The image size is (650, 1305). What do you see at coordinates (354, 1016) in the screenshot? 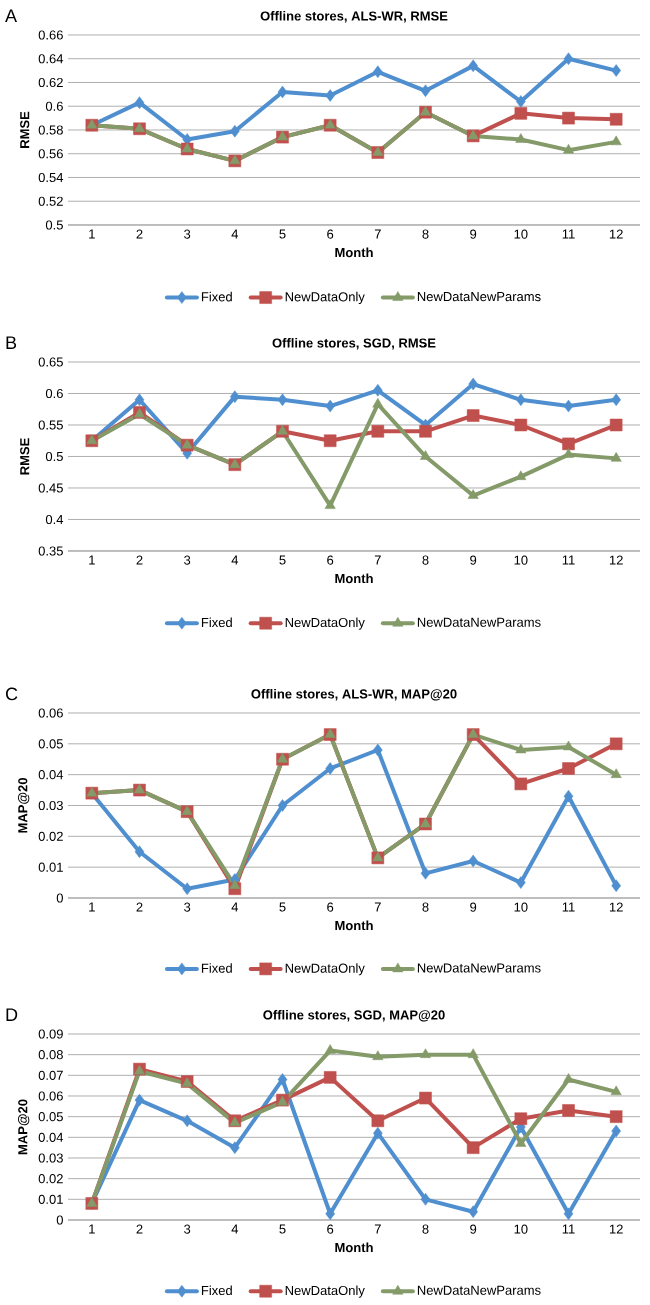
I see `chart-title: Offline stores, SGD, MAP@20` at bounding box center [354, 1016].